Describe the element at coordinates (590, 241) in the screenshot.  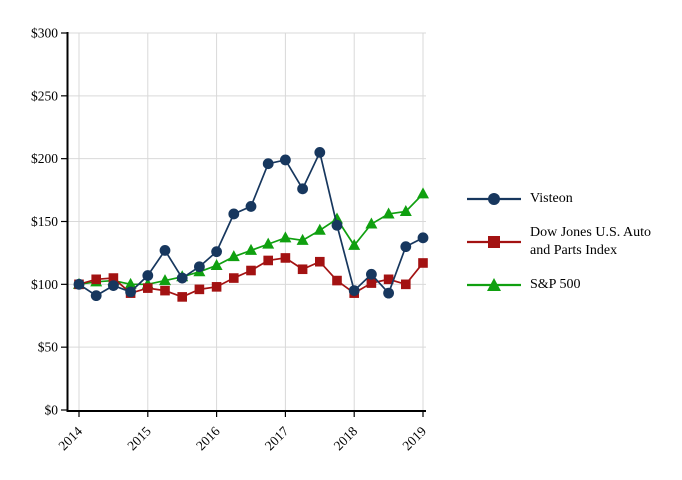
I see `legend-label-dow-jones: Dow Jones U.S. Auto and Parts Index` at that location.